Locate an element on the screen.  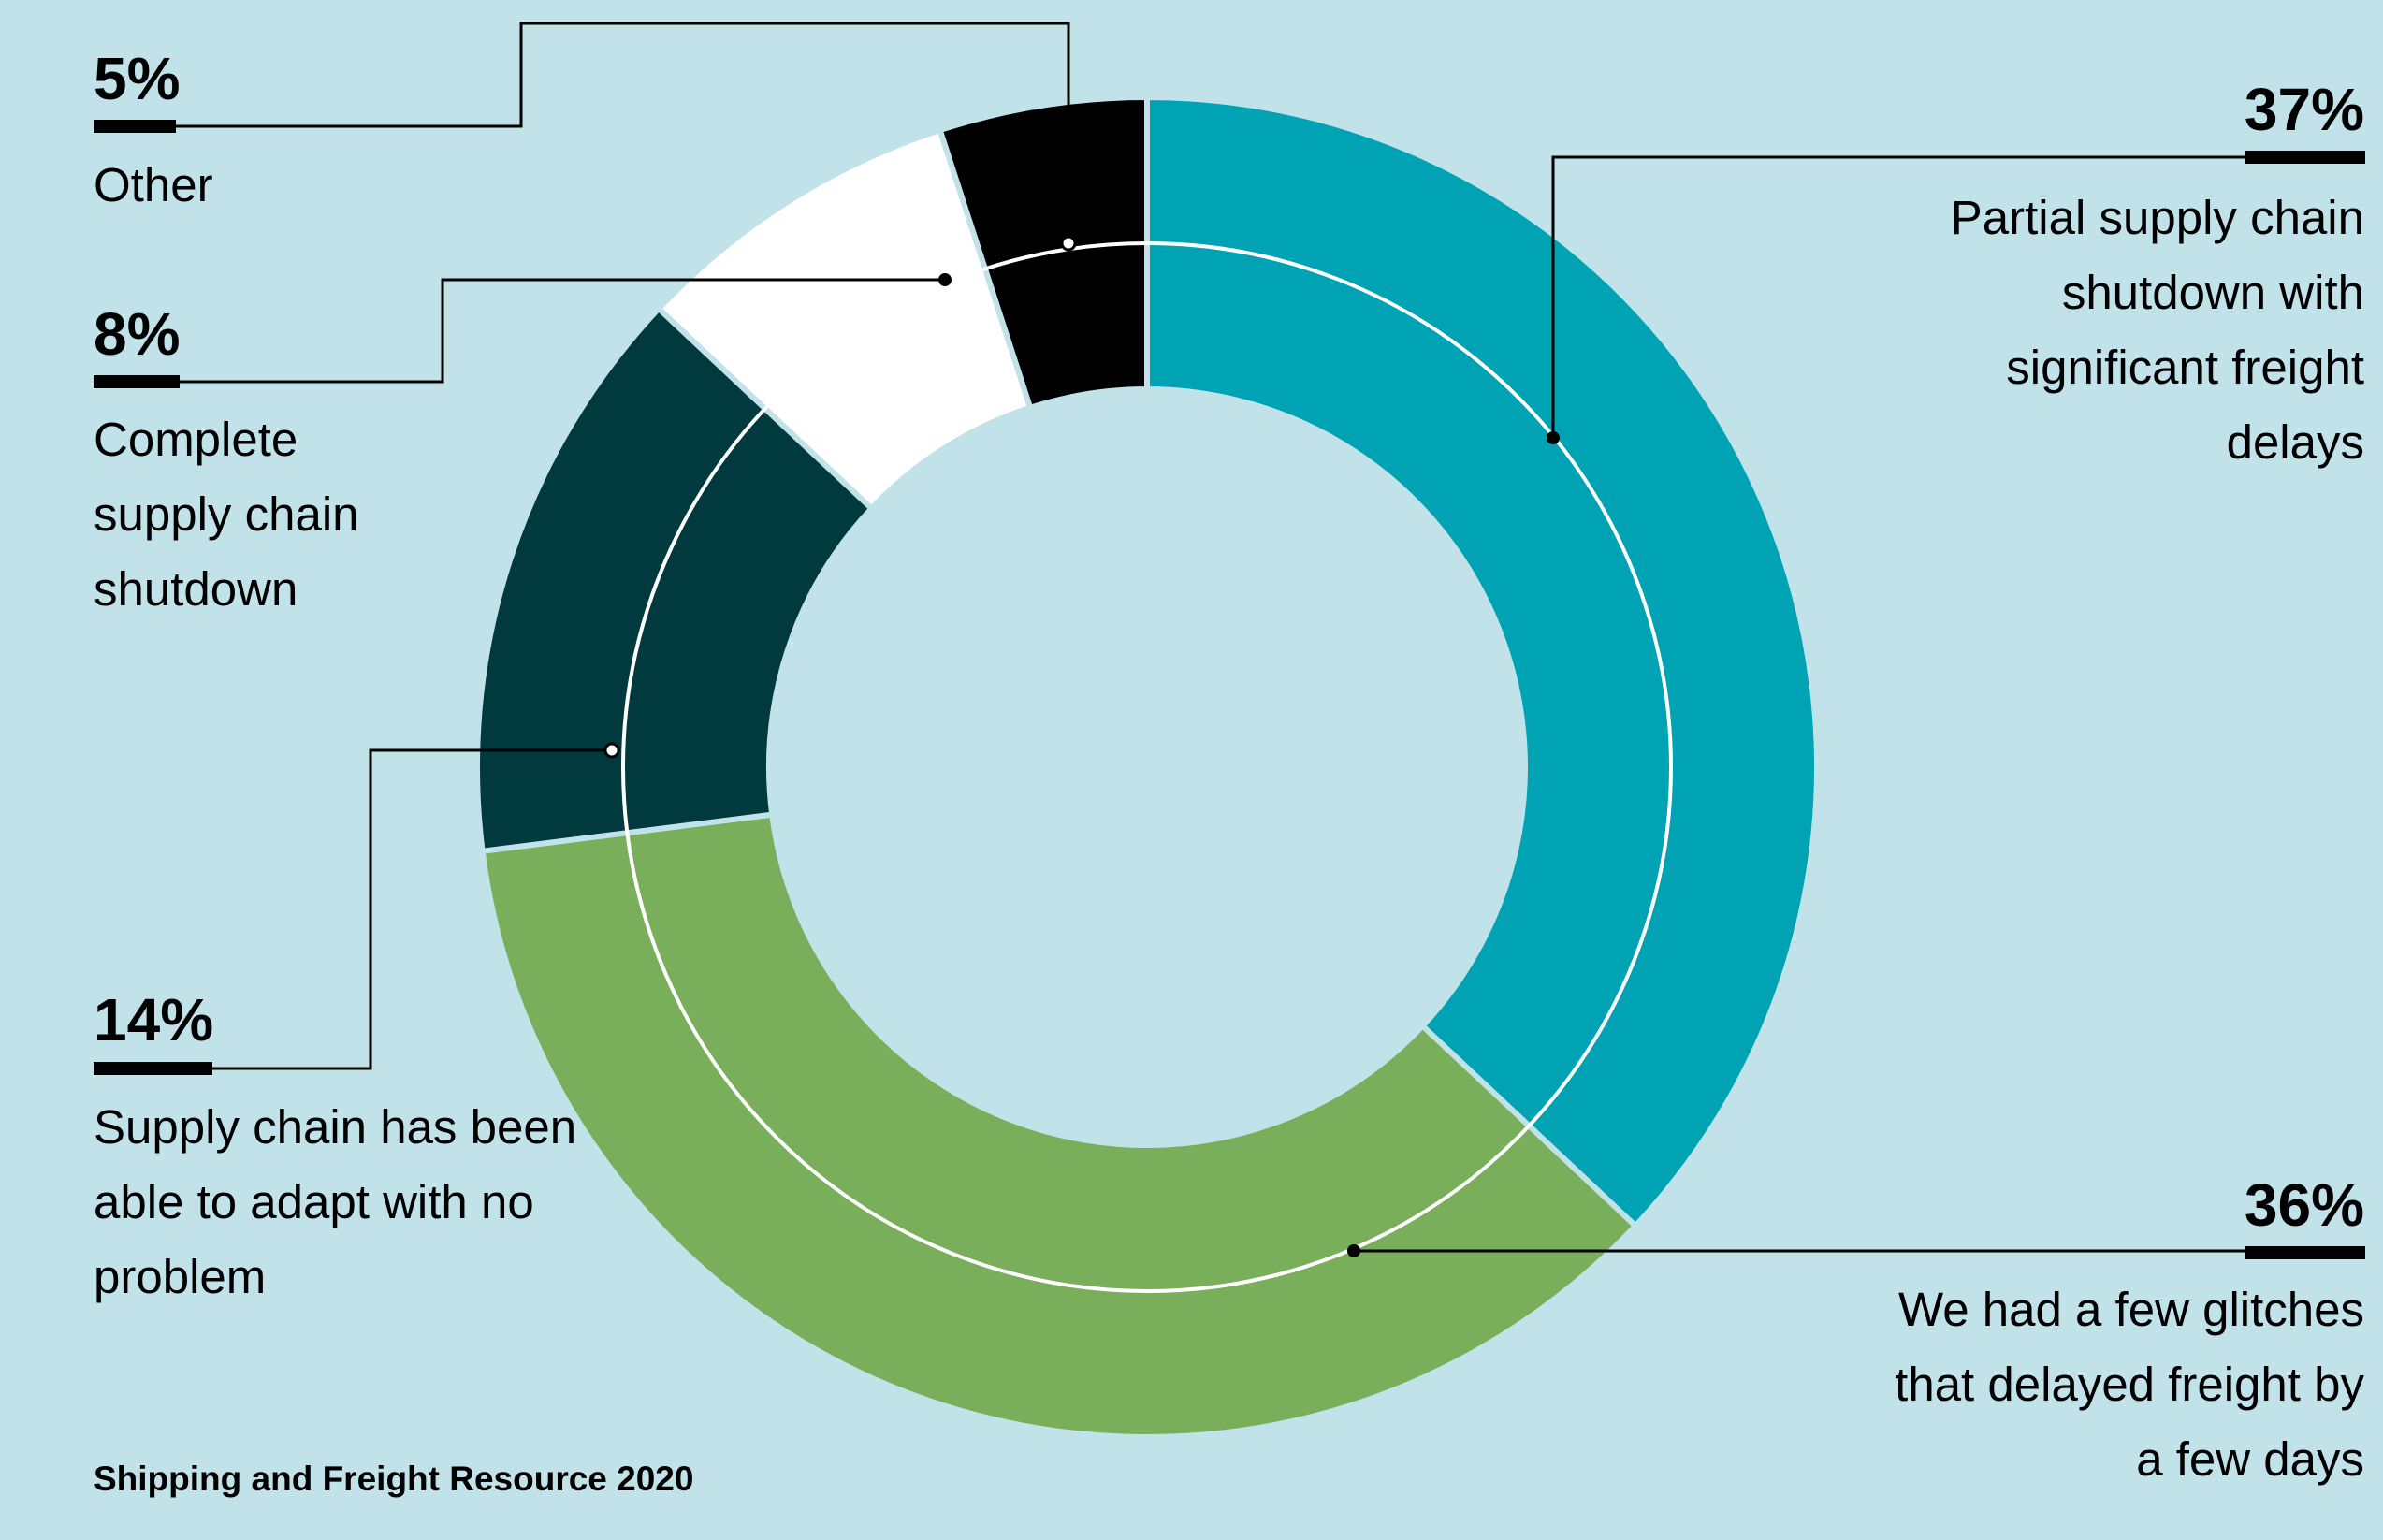
label-adapt-line: problem is located at coordinates (180, 1277).